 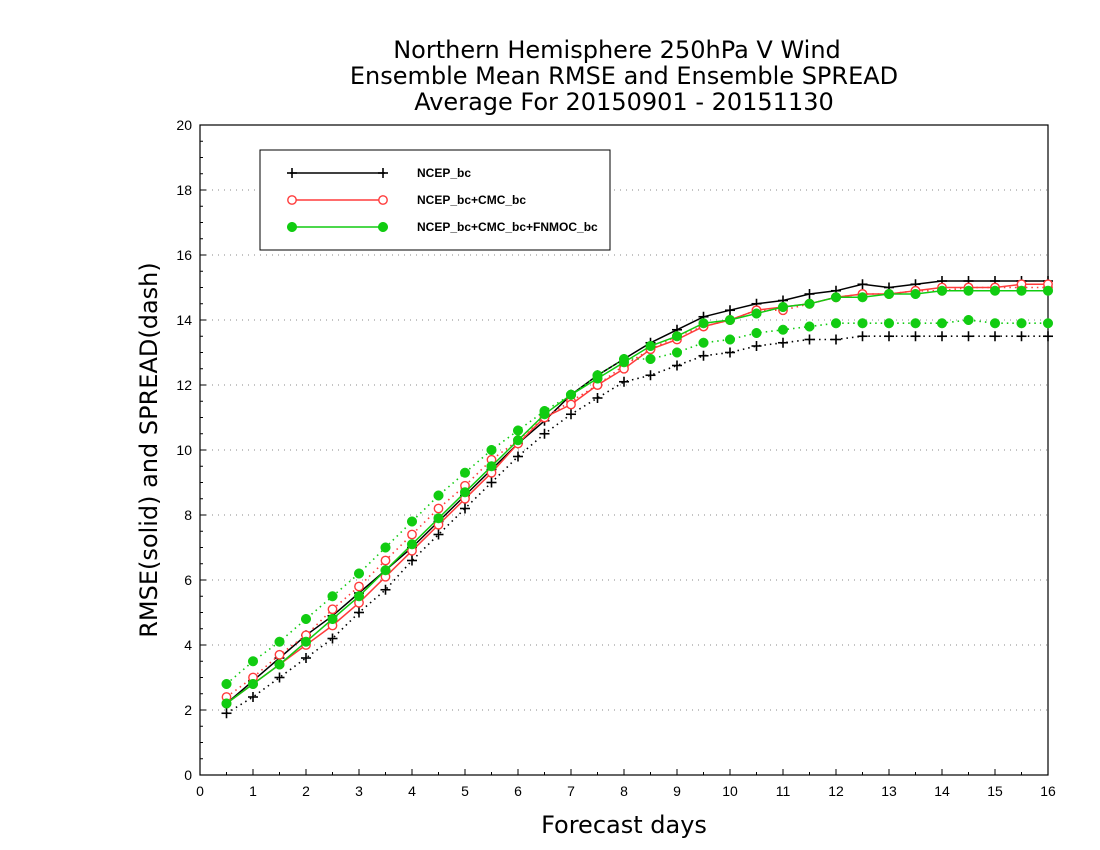 What do you see at coordinates (1048, 791) in the screenshot?
I see `x-tick-label: 16` at bounding box center [1048, 791].